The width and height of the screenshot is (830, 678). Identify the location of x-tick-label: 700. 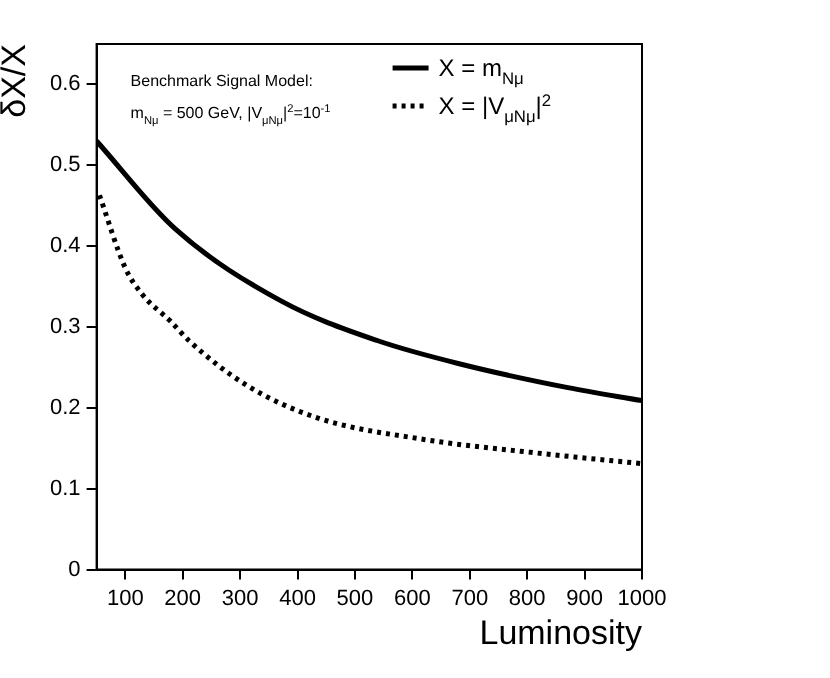
(470, 598).